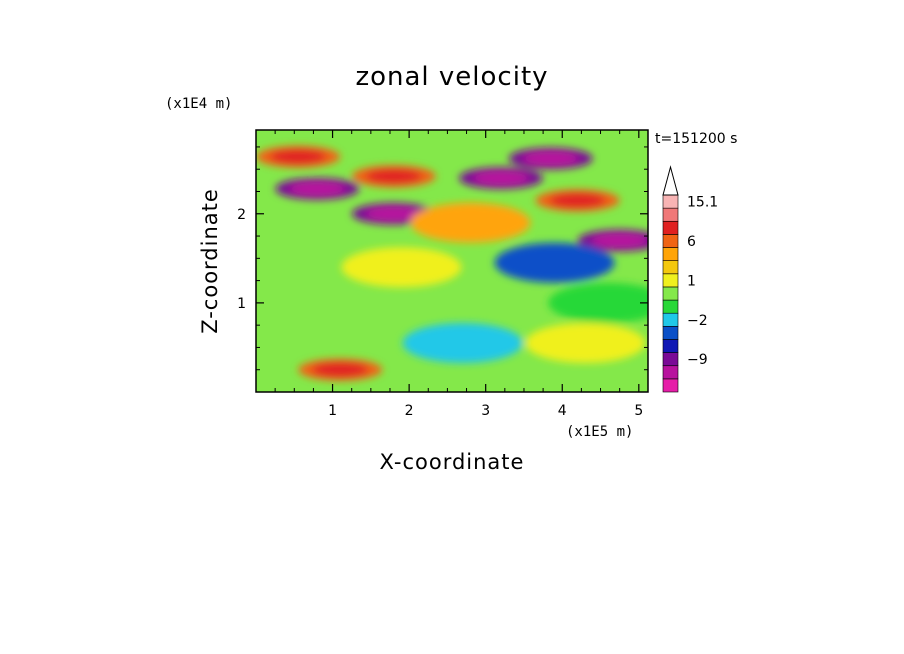 The height and width of the screenshot is (654, 904). What do you see at coordinates (638, 411) in the screenshot?
I see `x-tick-label: 5` at bounding box center [638, 411].